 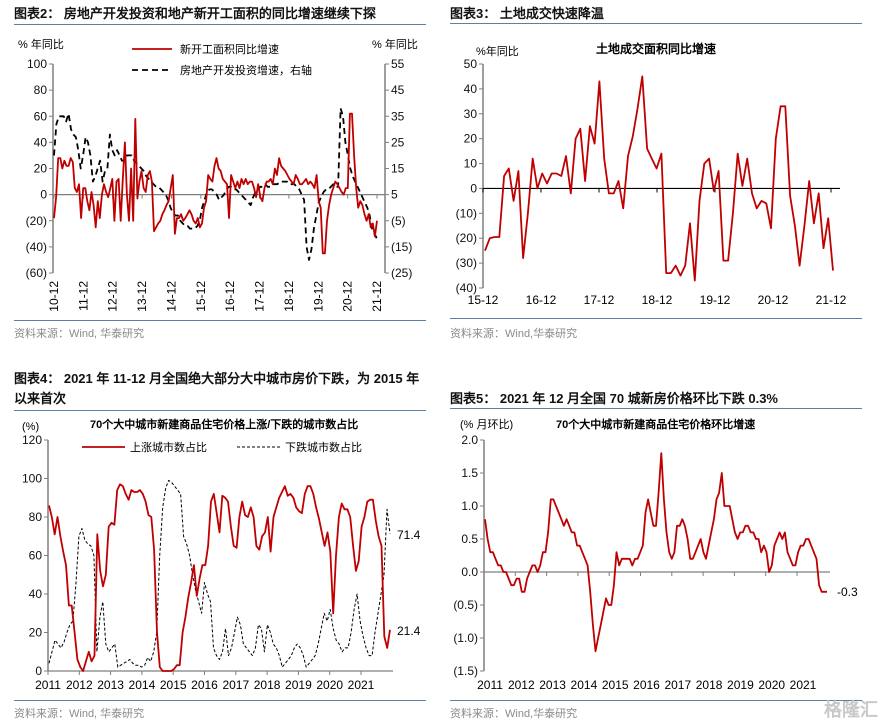 I want to click on y-tick-label: (10), so click(x=466, y=213).